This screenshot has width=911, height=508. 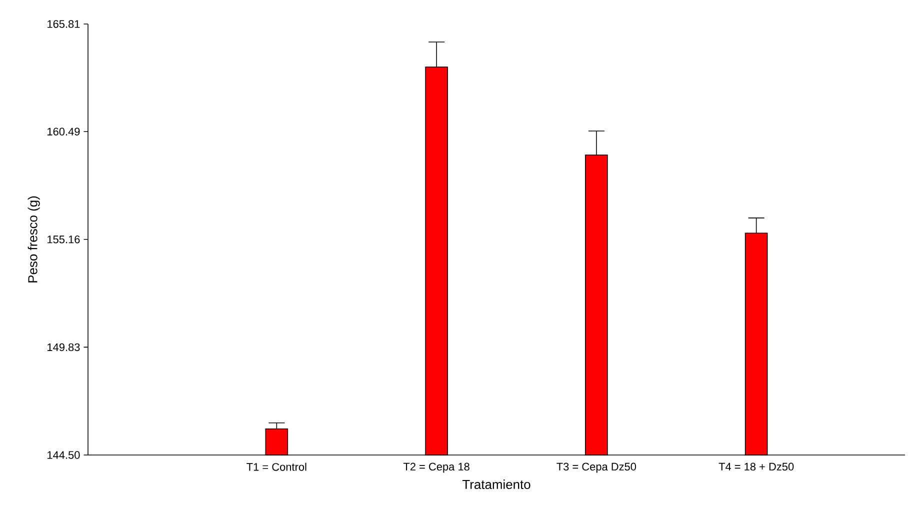 I want to click on y-tick-label: 165.81, so click(x=64, y=24).